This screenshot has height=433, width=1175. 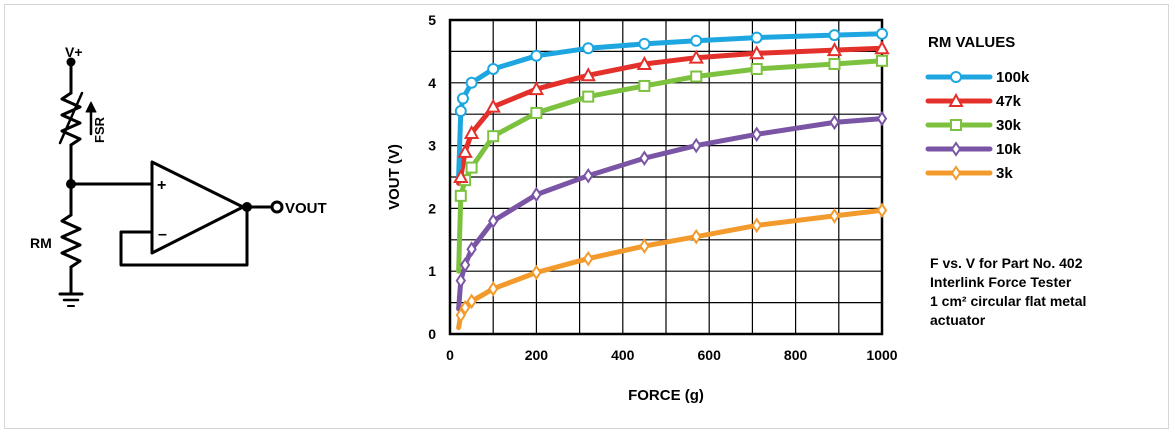 I want to click on vout-terminal, so click(x=277, y=207).